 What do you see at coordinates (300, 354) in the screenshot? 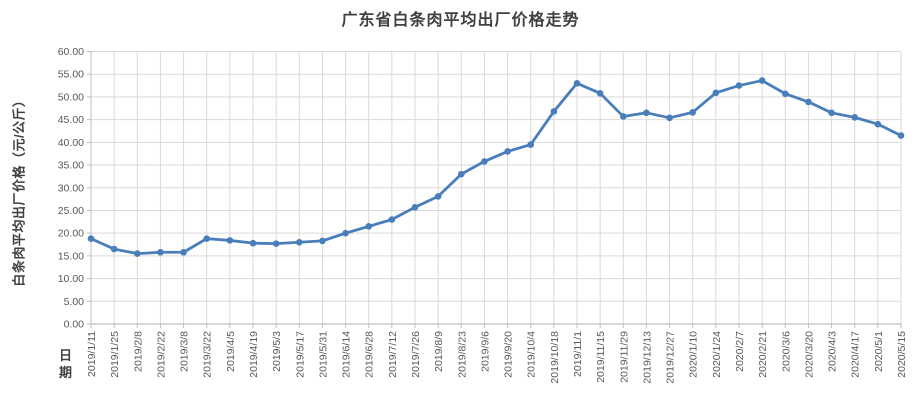
I see `x-tick-label: 2019/5/17` at bounding box center [300, 354].